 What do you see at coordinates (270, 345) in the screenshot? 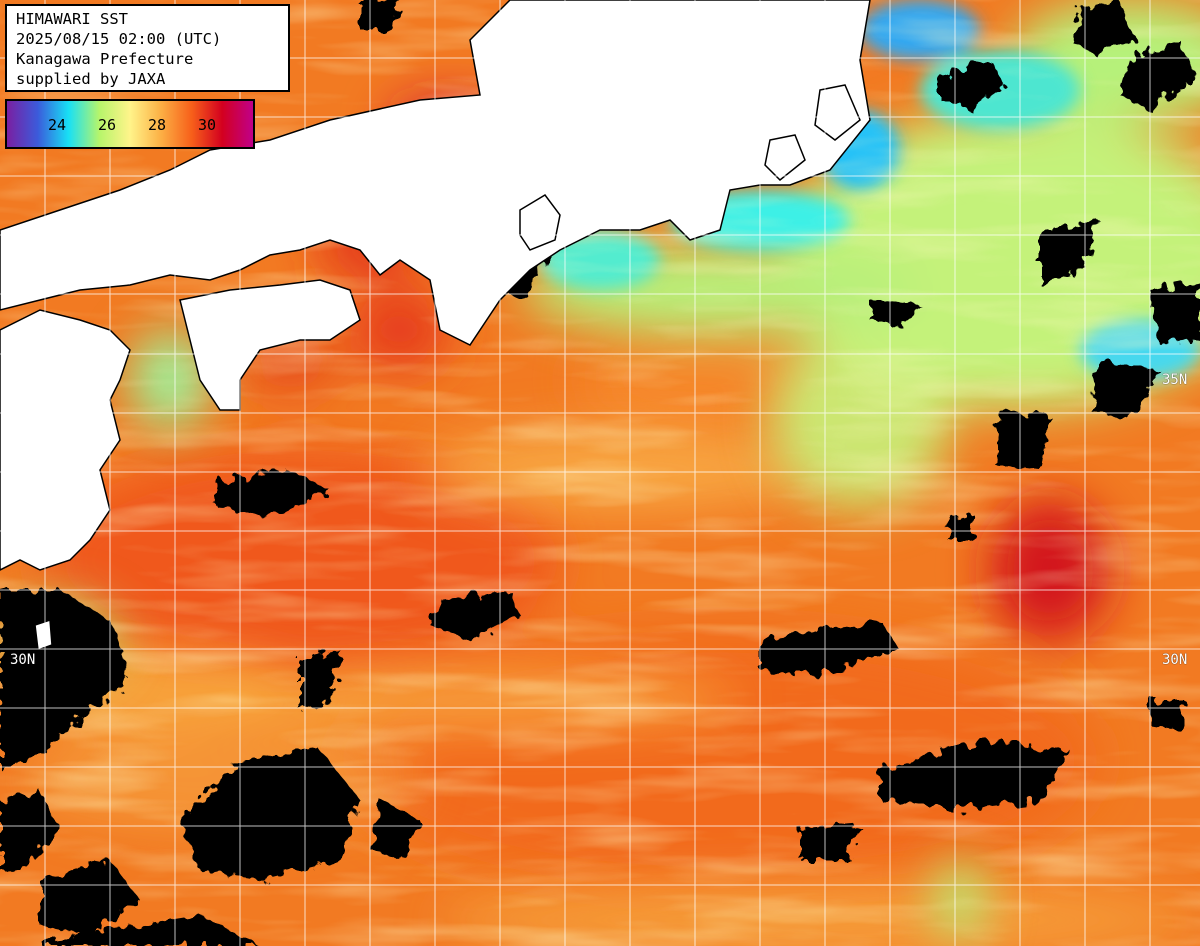
I see `shikoku-land` at bounding box center [270, 345].